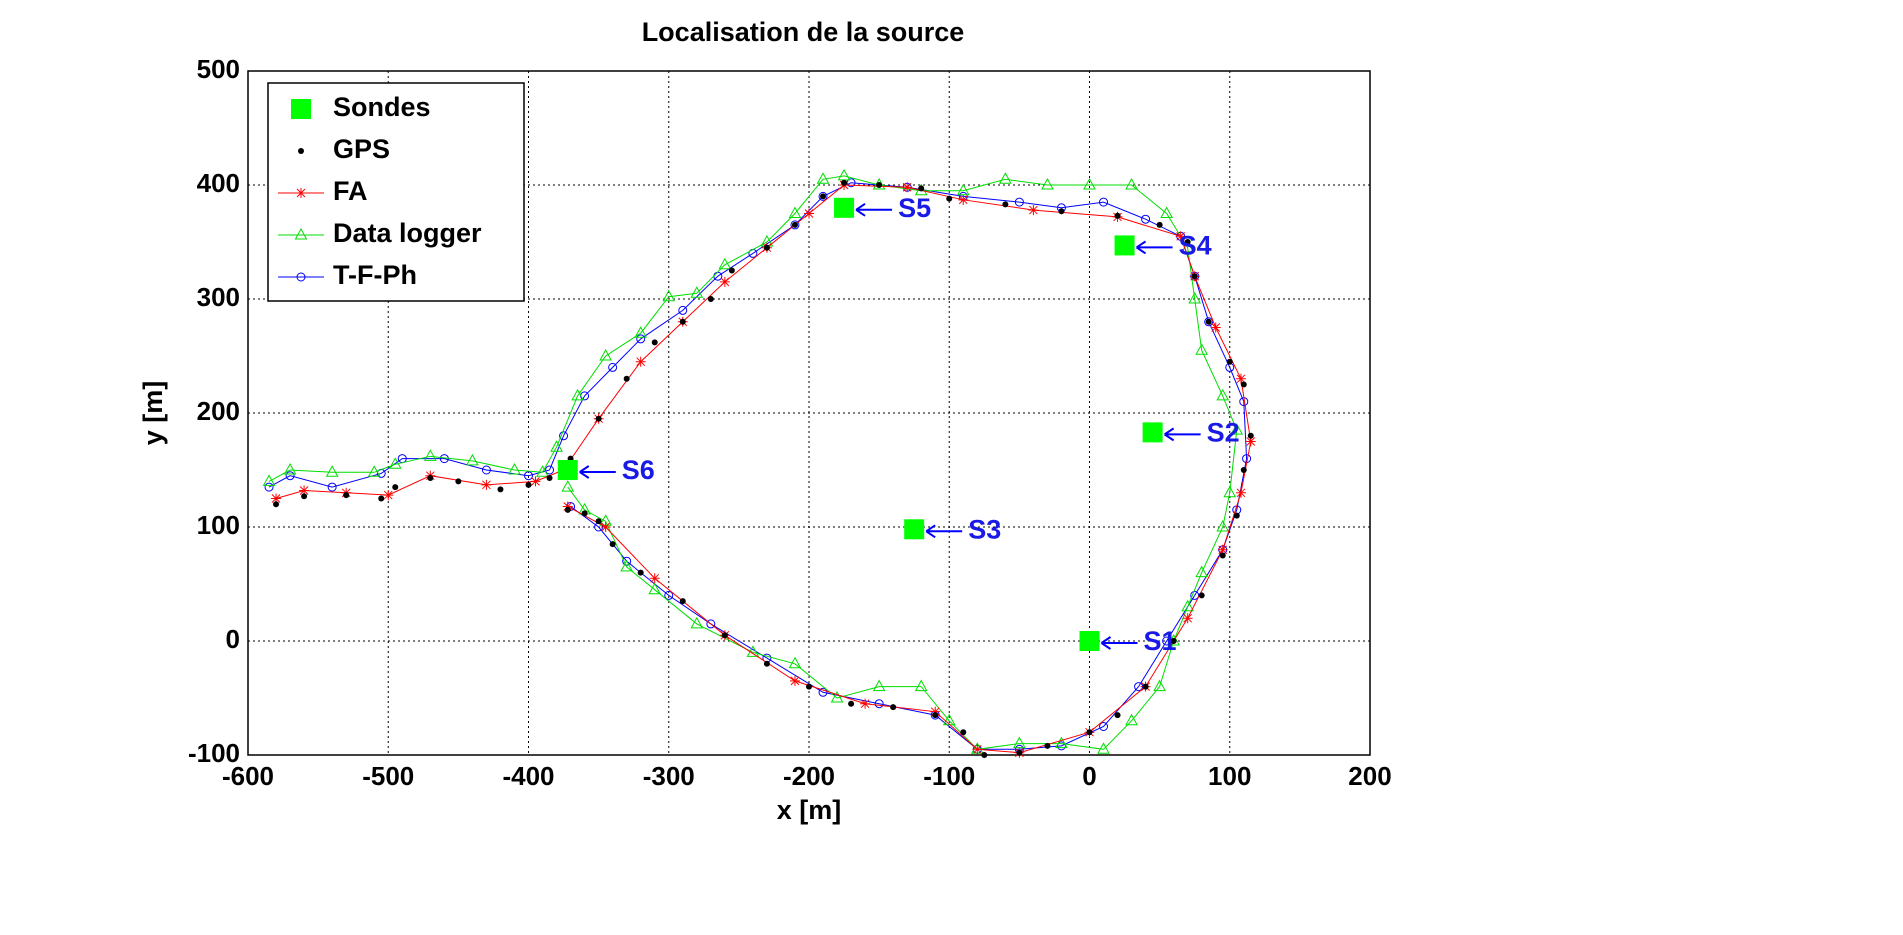 The width and height of the screenshot is (1903, 935). What do you see at coordinates (528, 776) in the screenshot?
I see `x-tick-label: -400` at bounding box center [528, 776].